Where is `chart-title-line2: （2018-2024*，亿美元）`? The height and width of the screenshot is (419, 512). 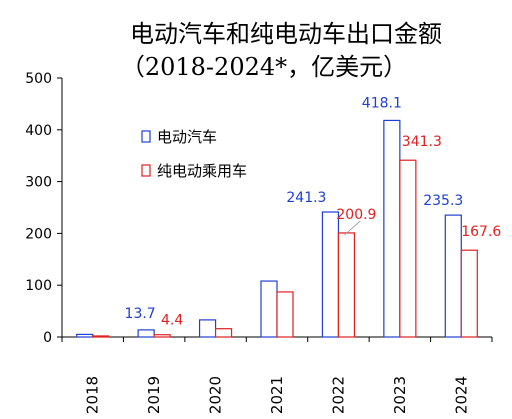
chart-title-line2: （2018-2024*，亿美元） is located at coordinates (264, 67).